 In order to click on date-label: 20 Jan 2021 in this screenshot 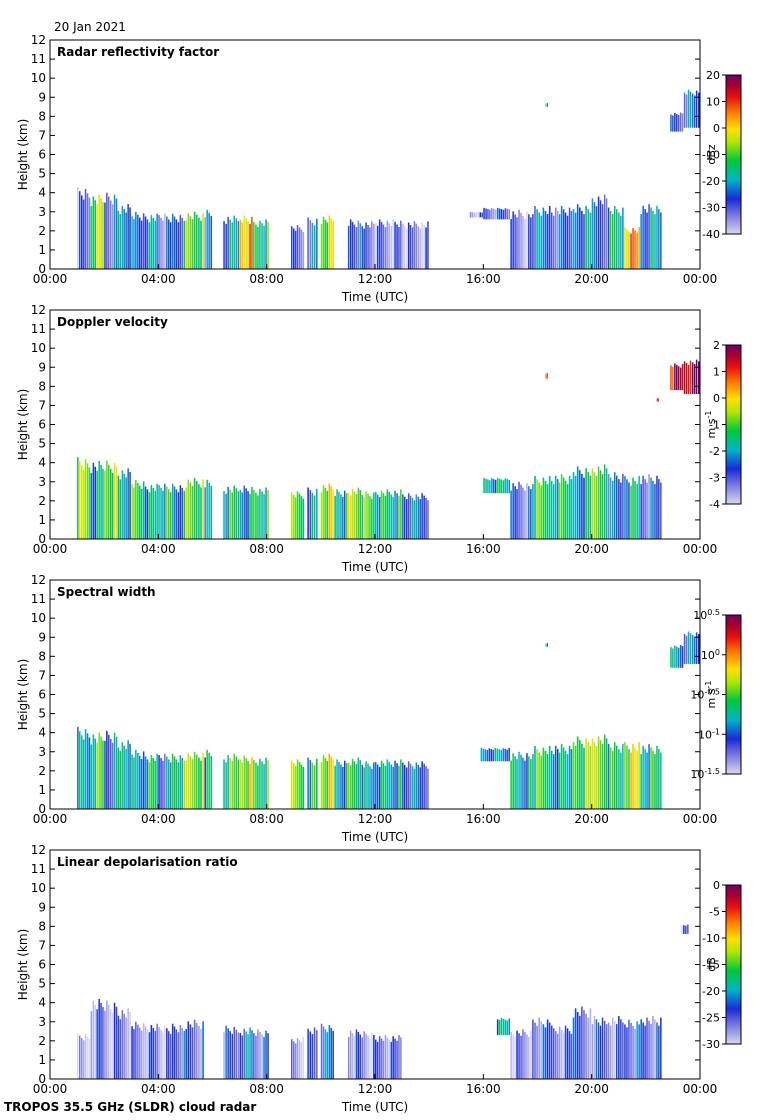, I will do `click(90, 27)`.